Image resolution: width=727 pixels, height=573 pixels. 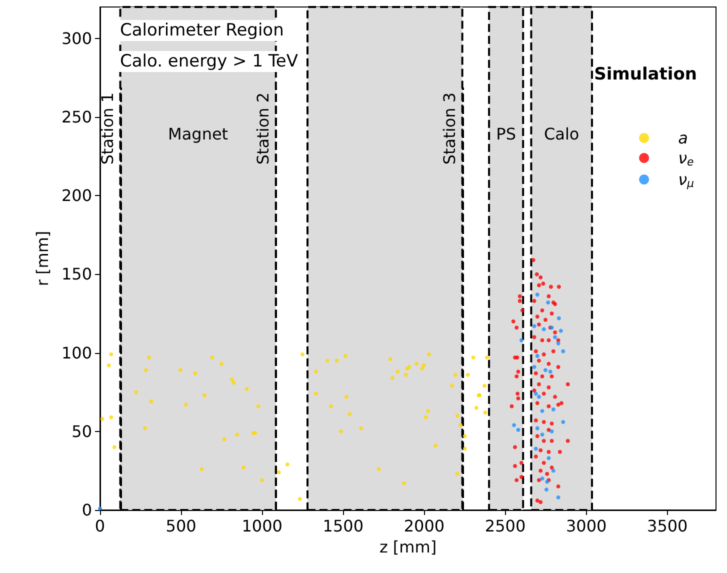 What do you see at coordinates (645, 74) in the screenshot?
I see `annotation: Simulation` at bounding box center [645, 74].